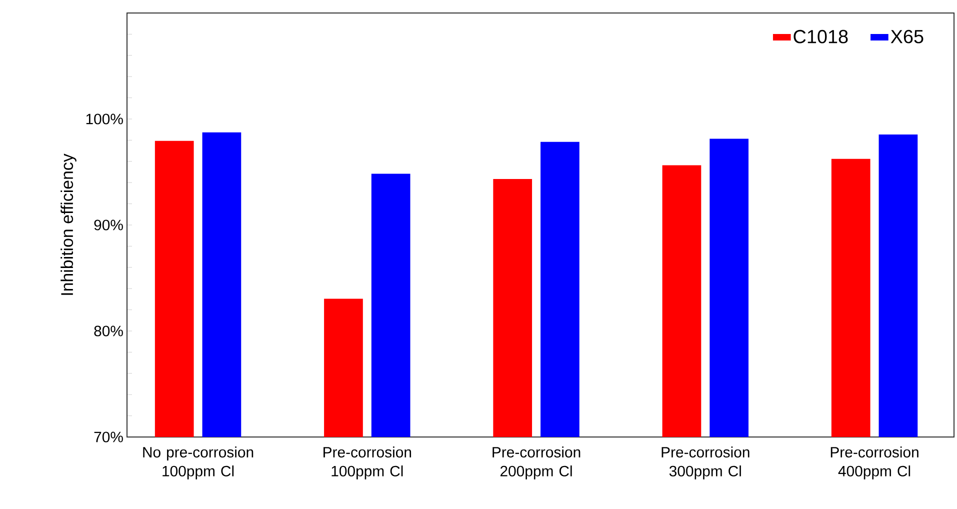  I want to click on y-tick-label: 80%, so click(108, 331).